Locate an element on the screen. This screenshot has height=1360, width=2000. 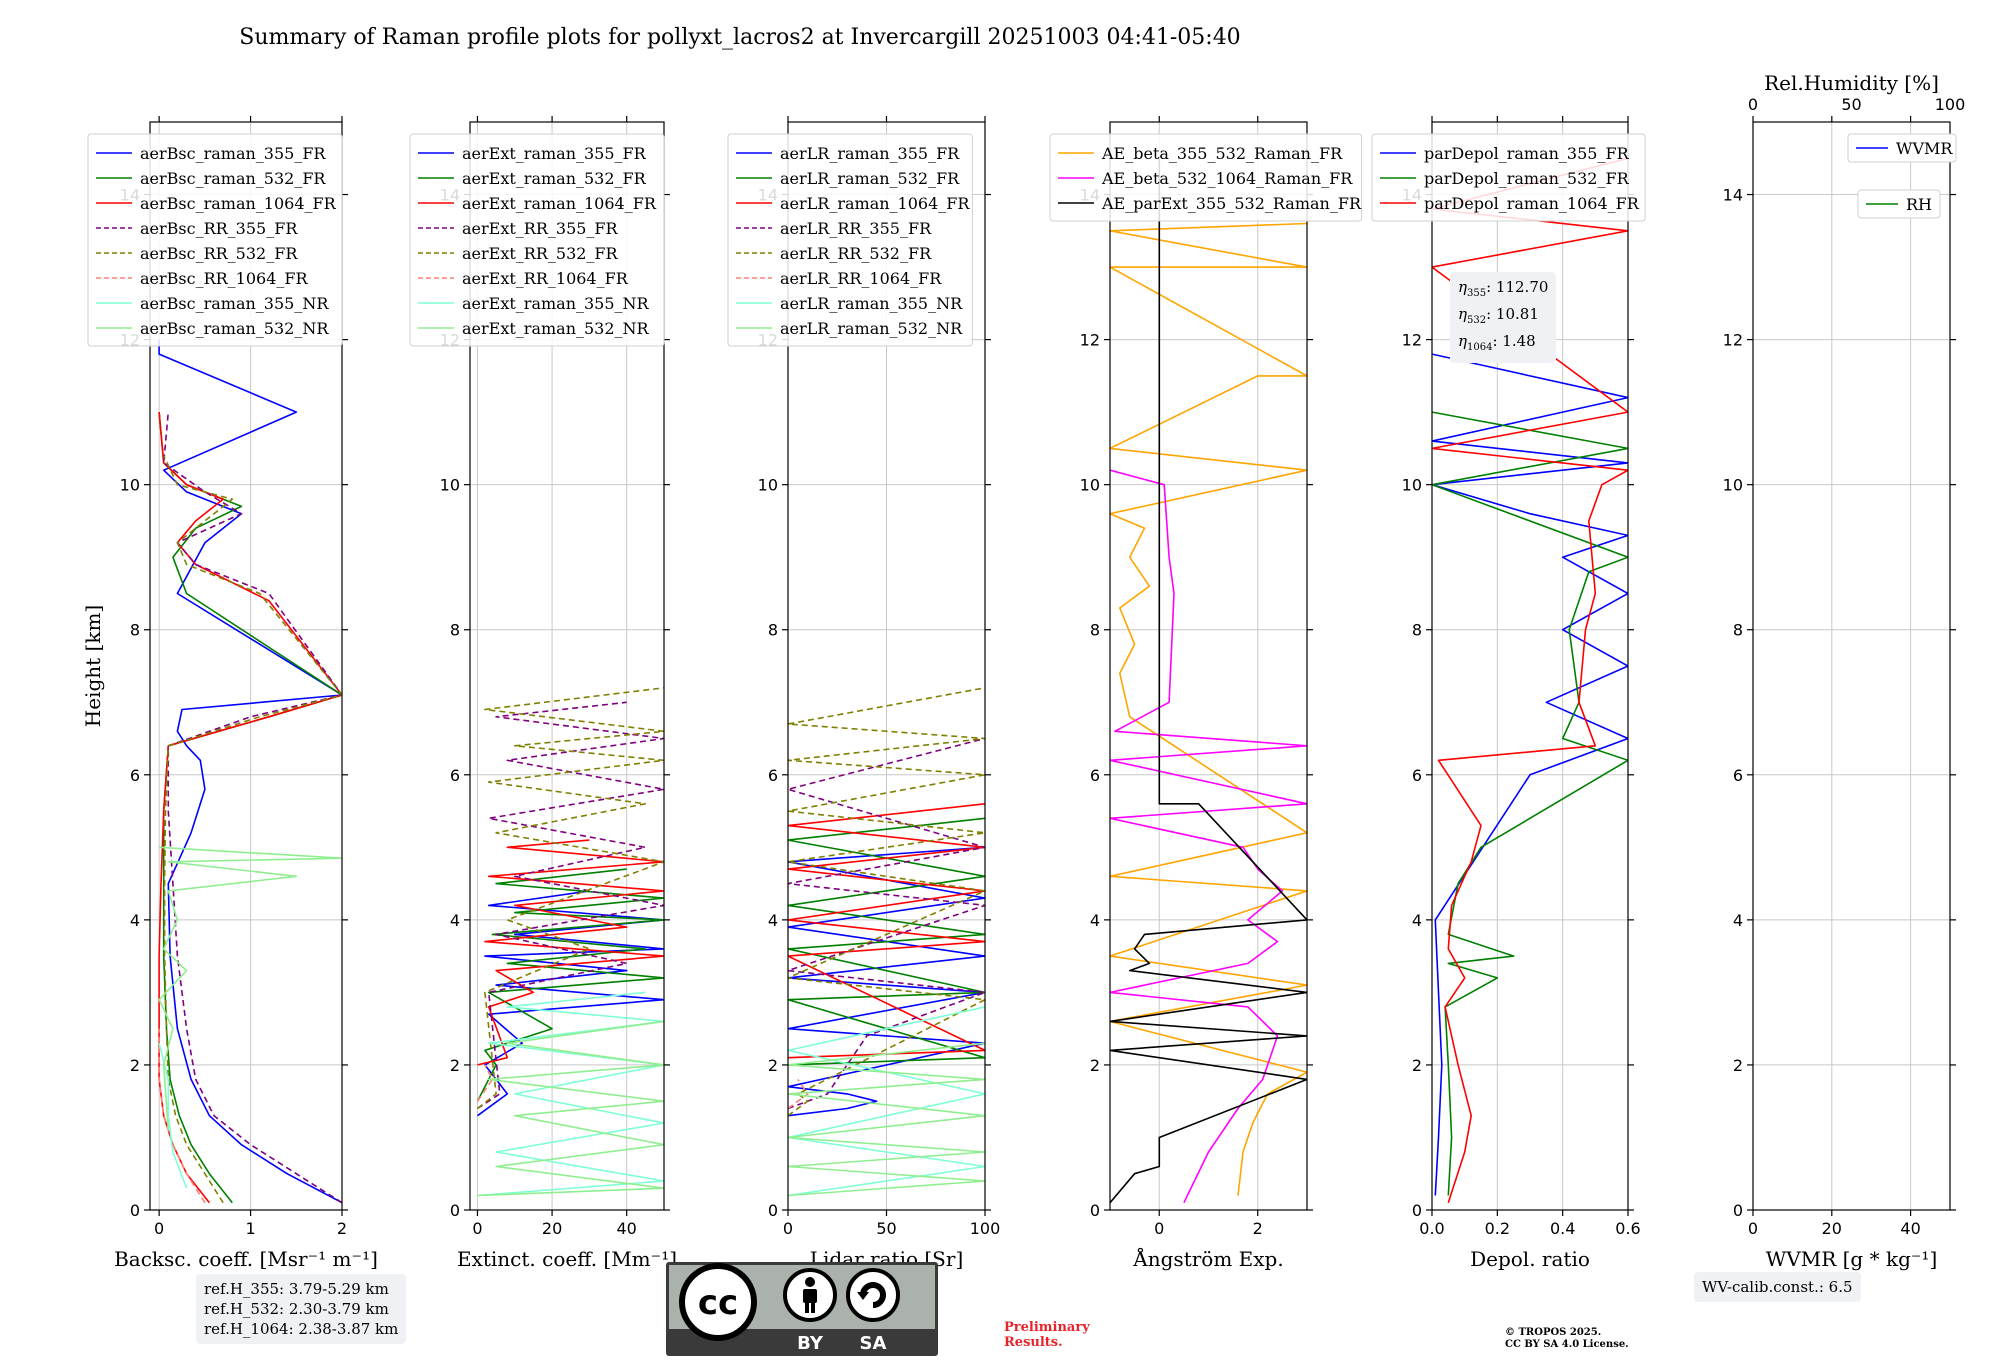
wv-calib-const: WV-calib.const.: 6.5 is located at coordinates (1777, 1287).